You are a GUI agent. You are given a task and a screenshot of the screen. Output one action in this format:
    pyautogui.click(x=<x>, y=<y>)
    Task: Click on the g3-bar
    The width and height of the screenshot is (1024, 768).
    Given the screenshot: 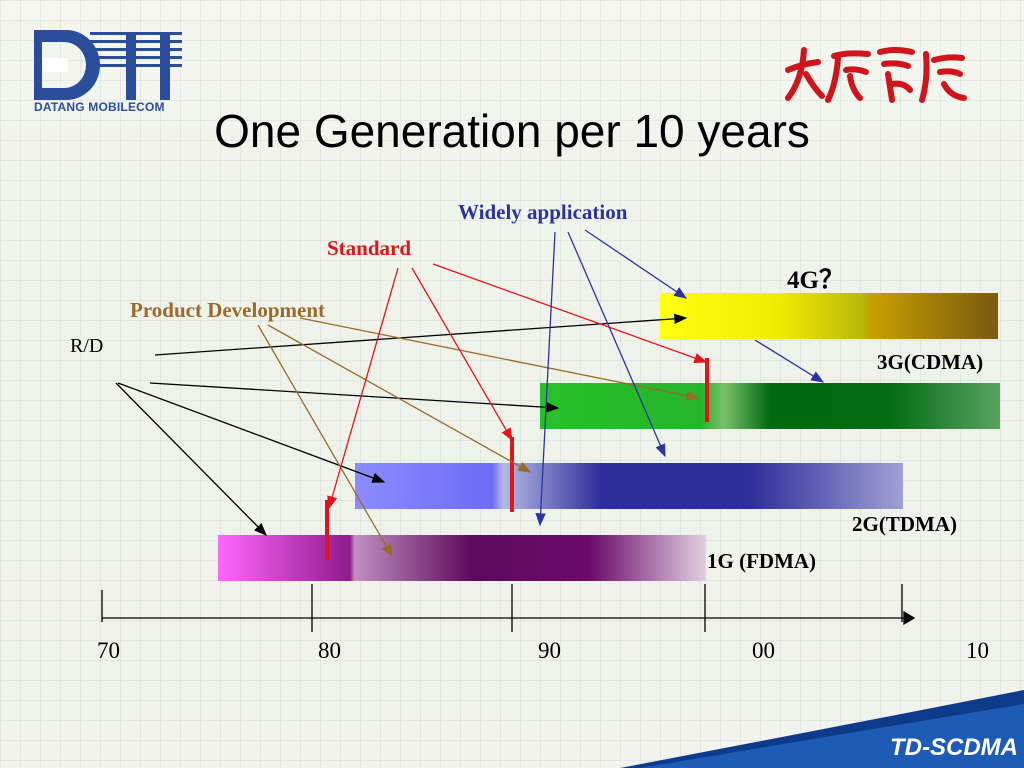 What is the action you would take?
    pyautogui.click(x=770, y=406)
    